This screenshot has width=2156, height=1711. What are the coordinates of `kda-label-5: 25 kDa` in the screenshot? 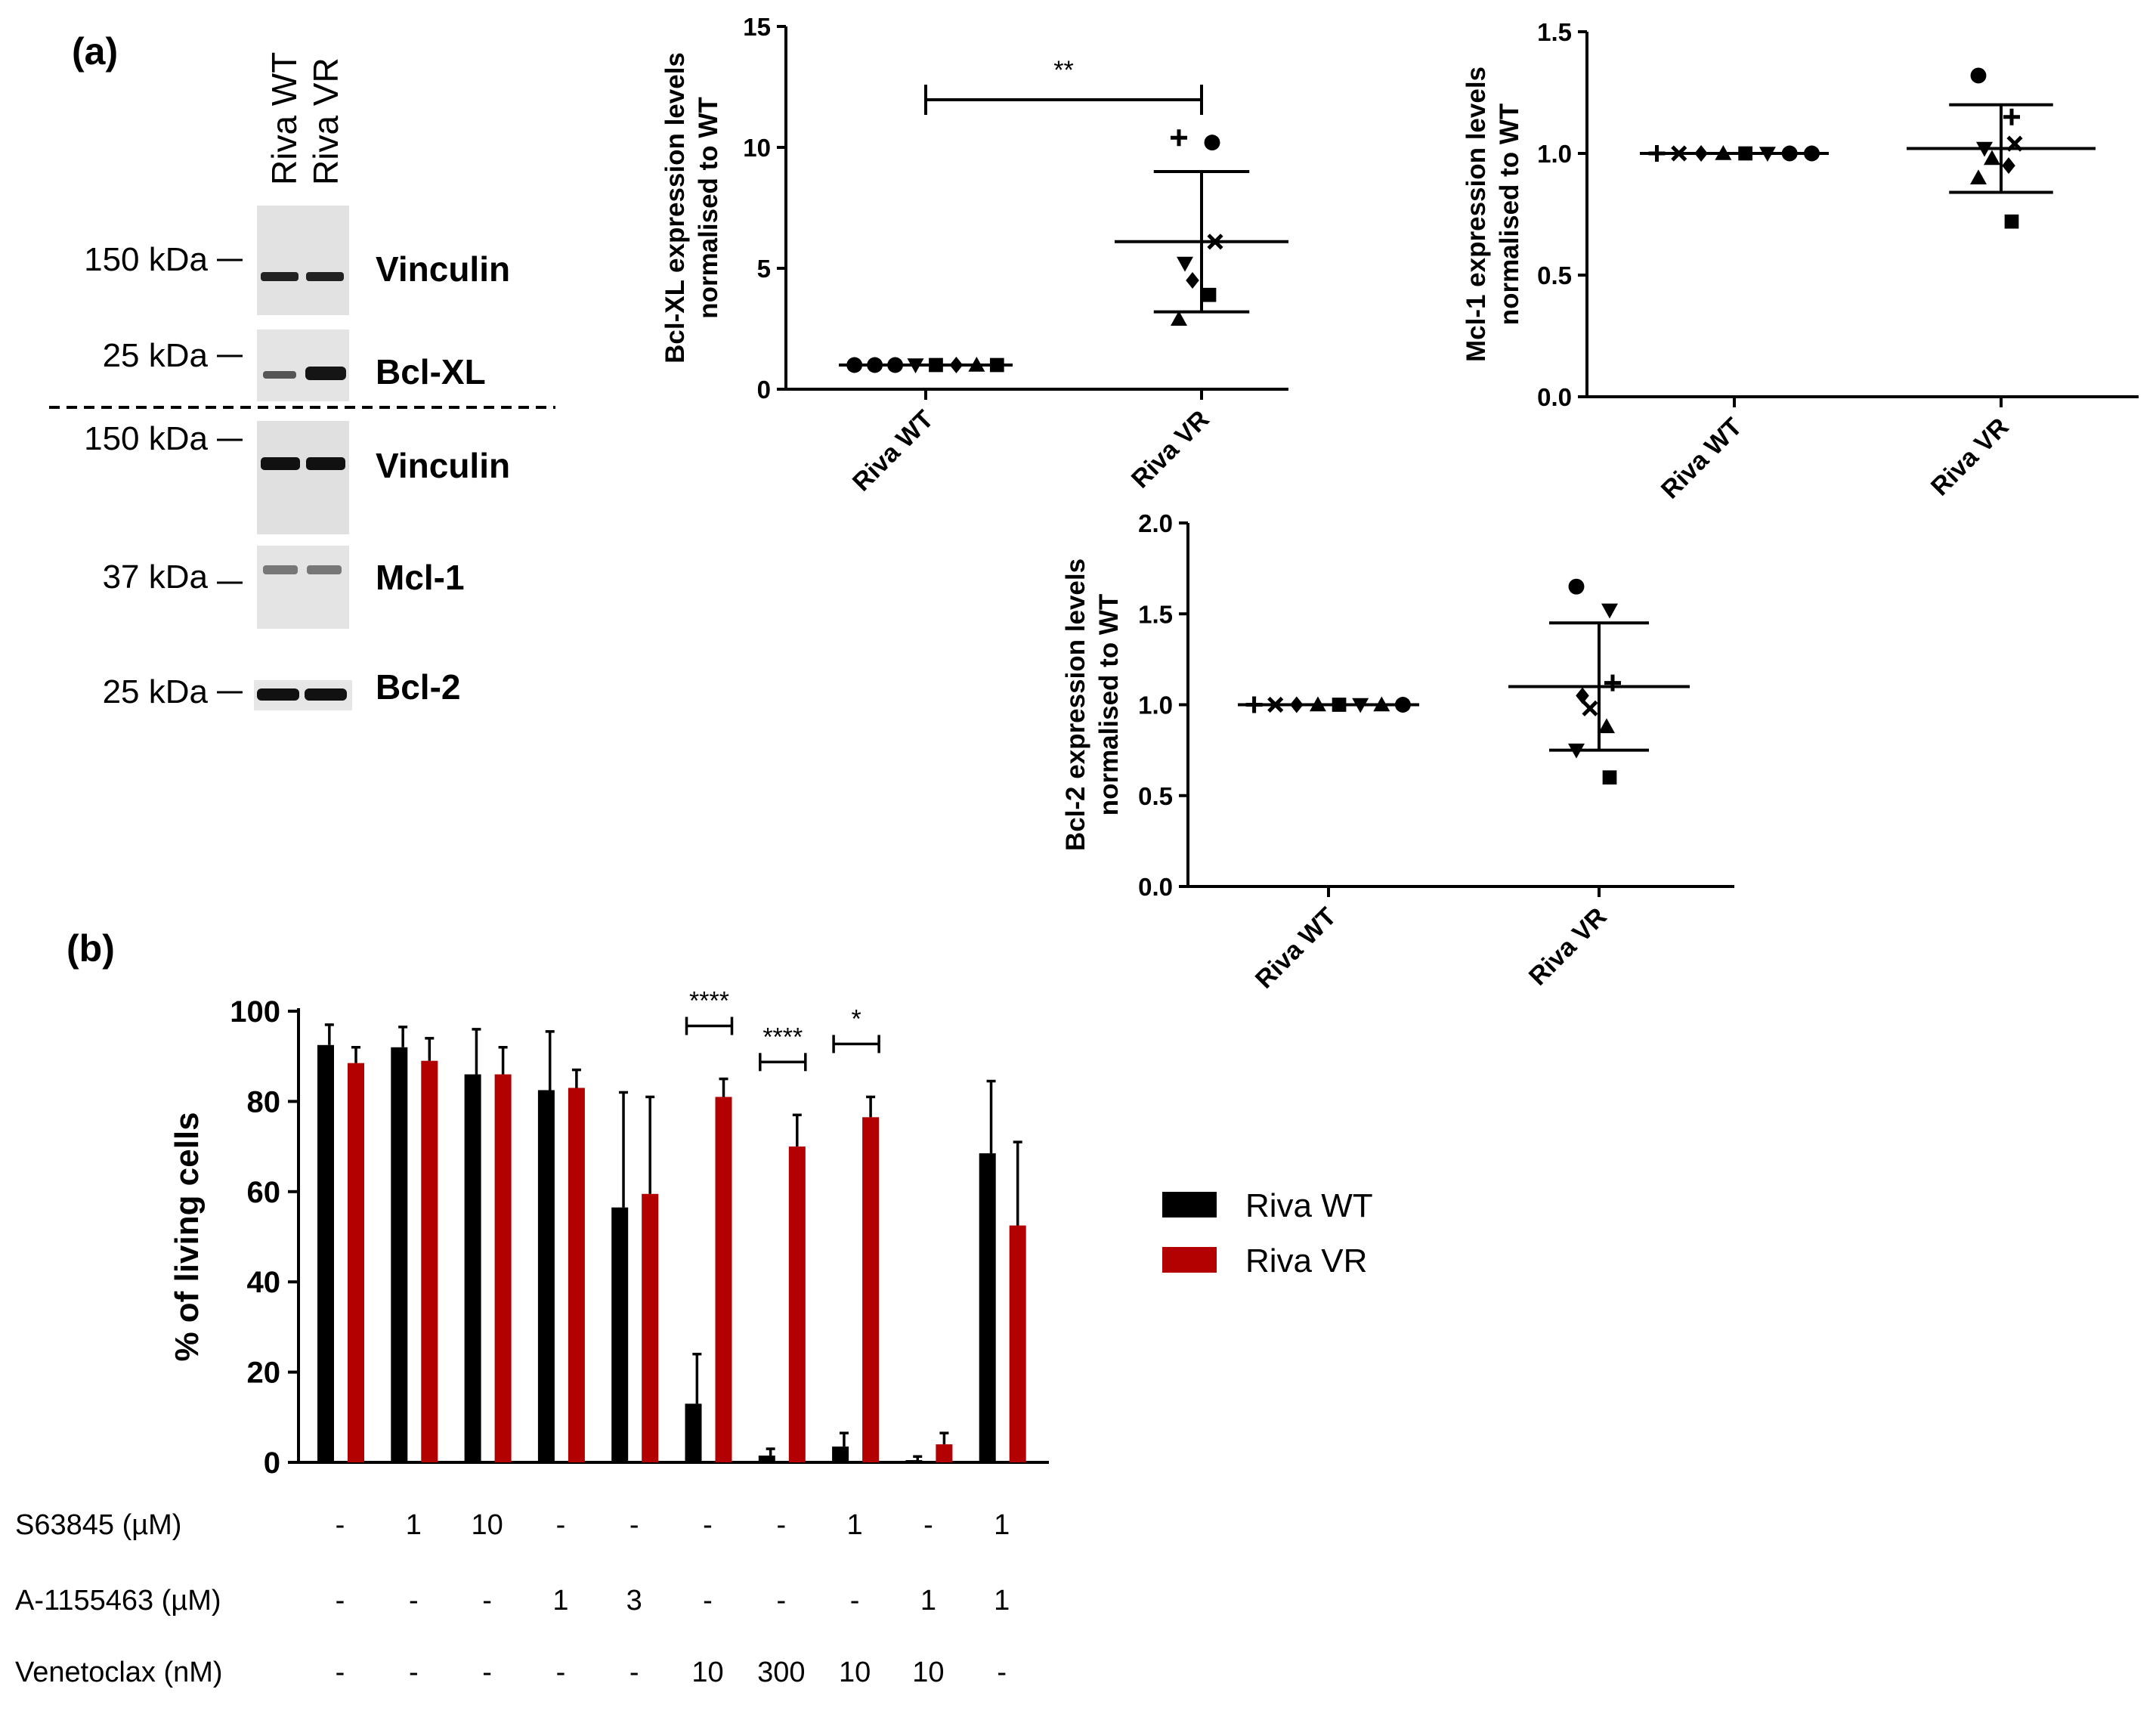 It's located at (156, 691).